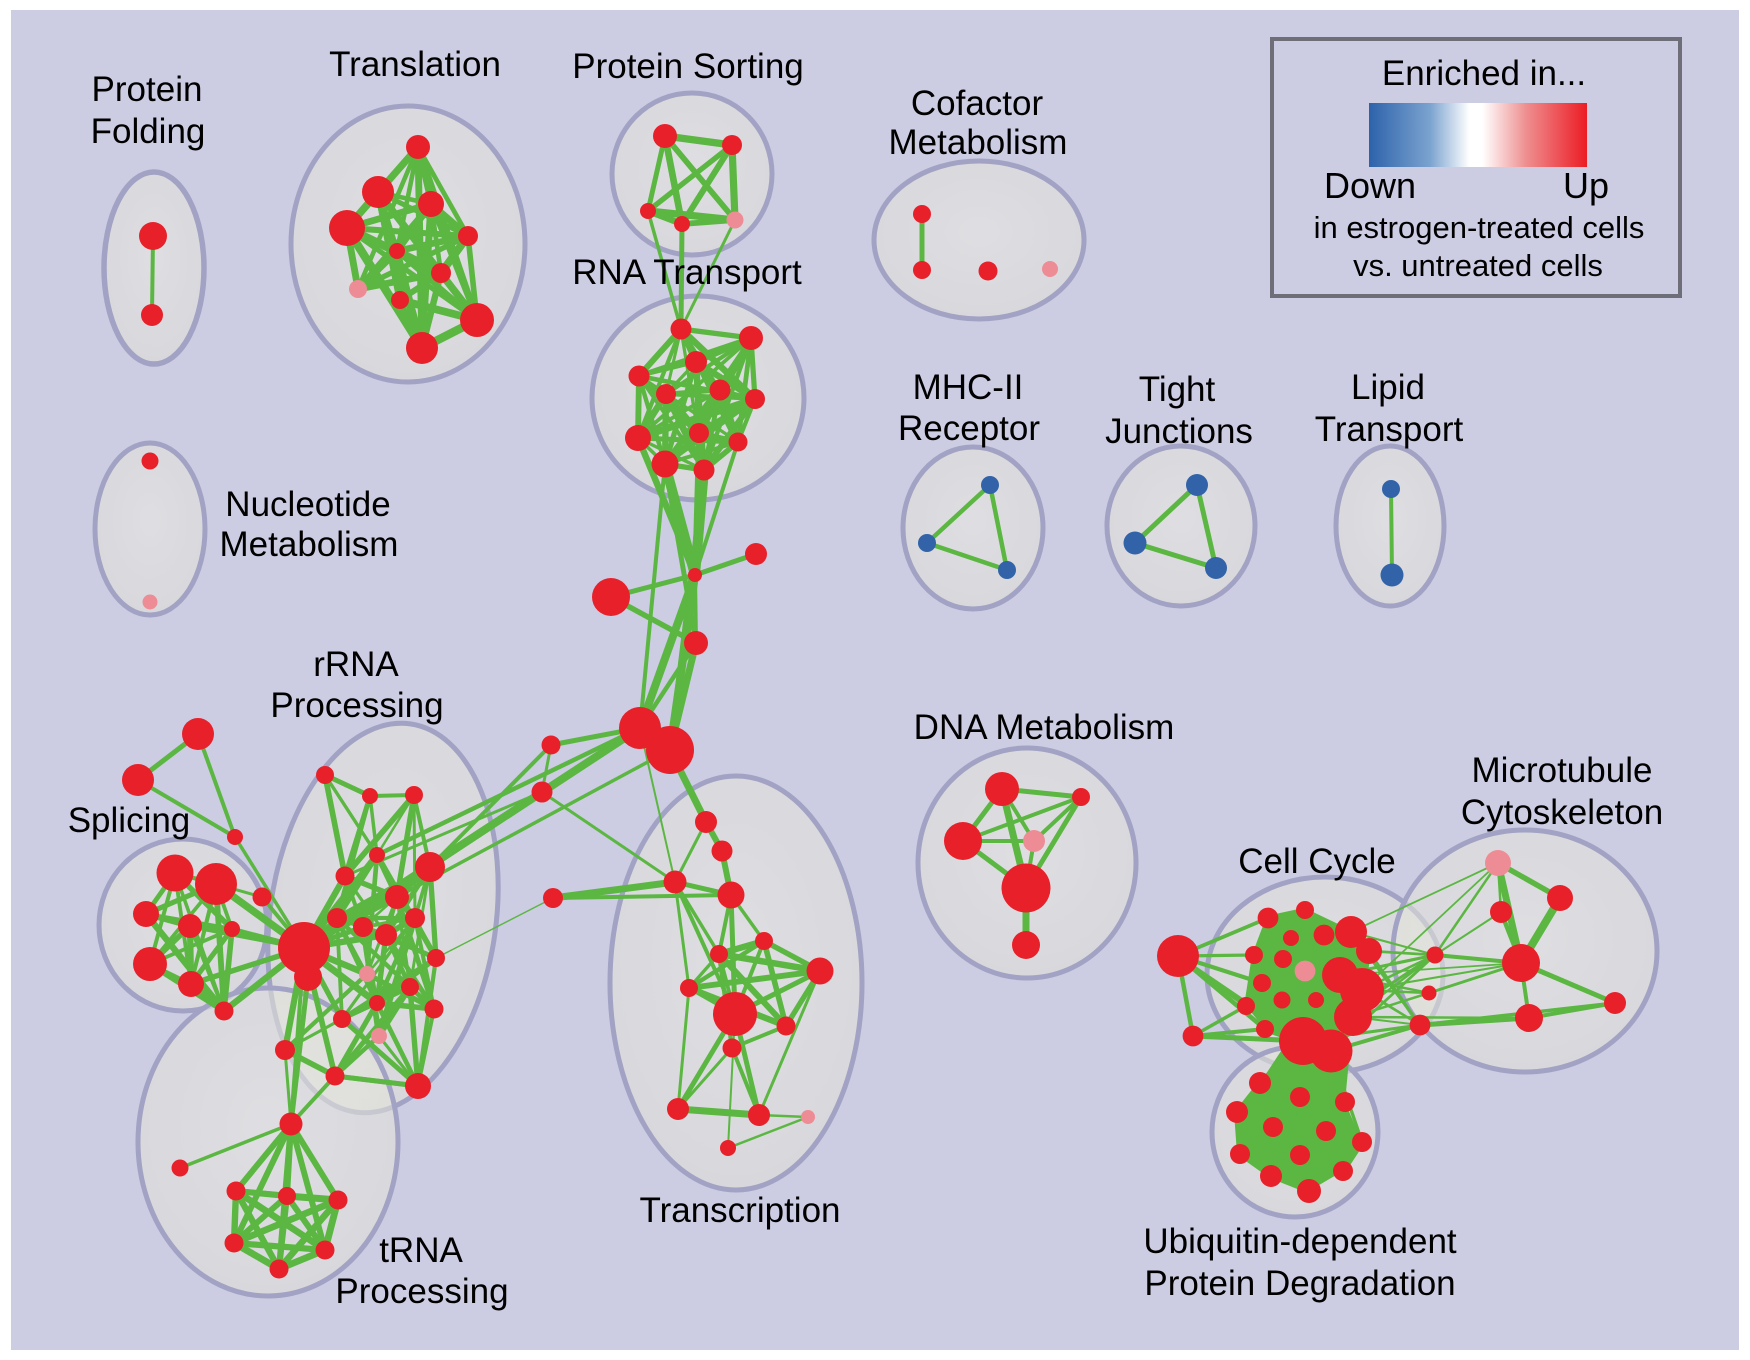 The height and width of the screenshot is (1360, 1750). Describe the element at coordinates (1479, 227) in the screenshot. I see `svg-text: in estrogen-treated cells` at that location.